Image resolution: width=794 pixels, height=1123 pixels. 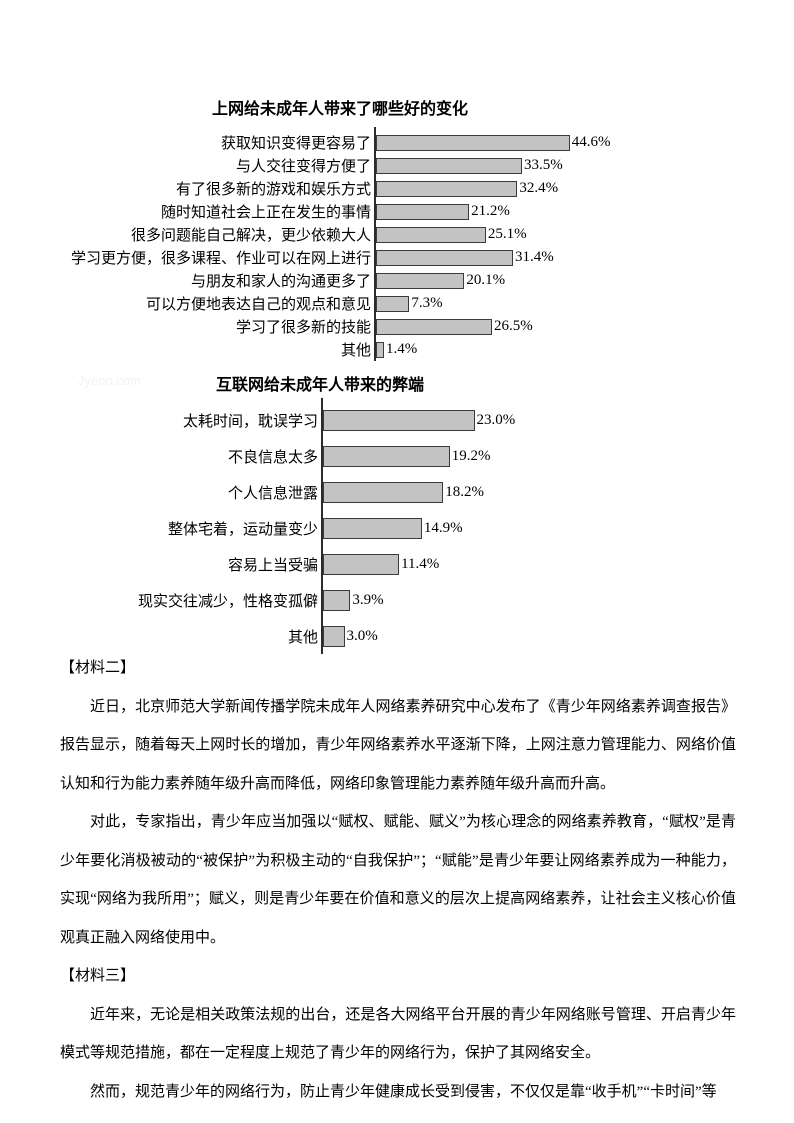 What do you see at coordinates (471, 455) in the screenshot?
I see `bar-value-label: 19.2%` at bounding box center [471, 455].